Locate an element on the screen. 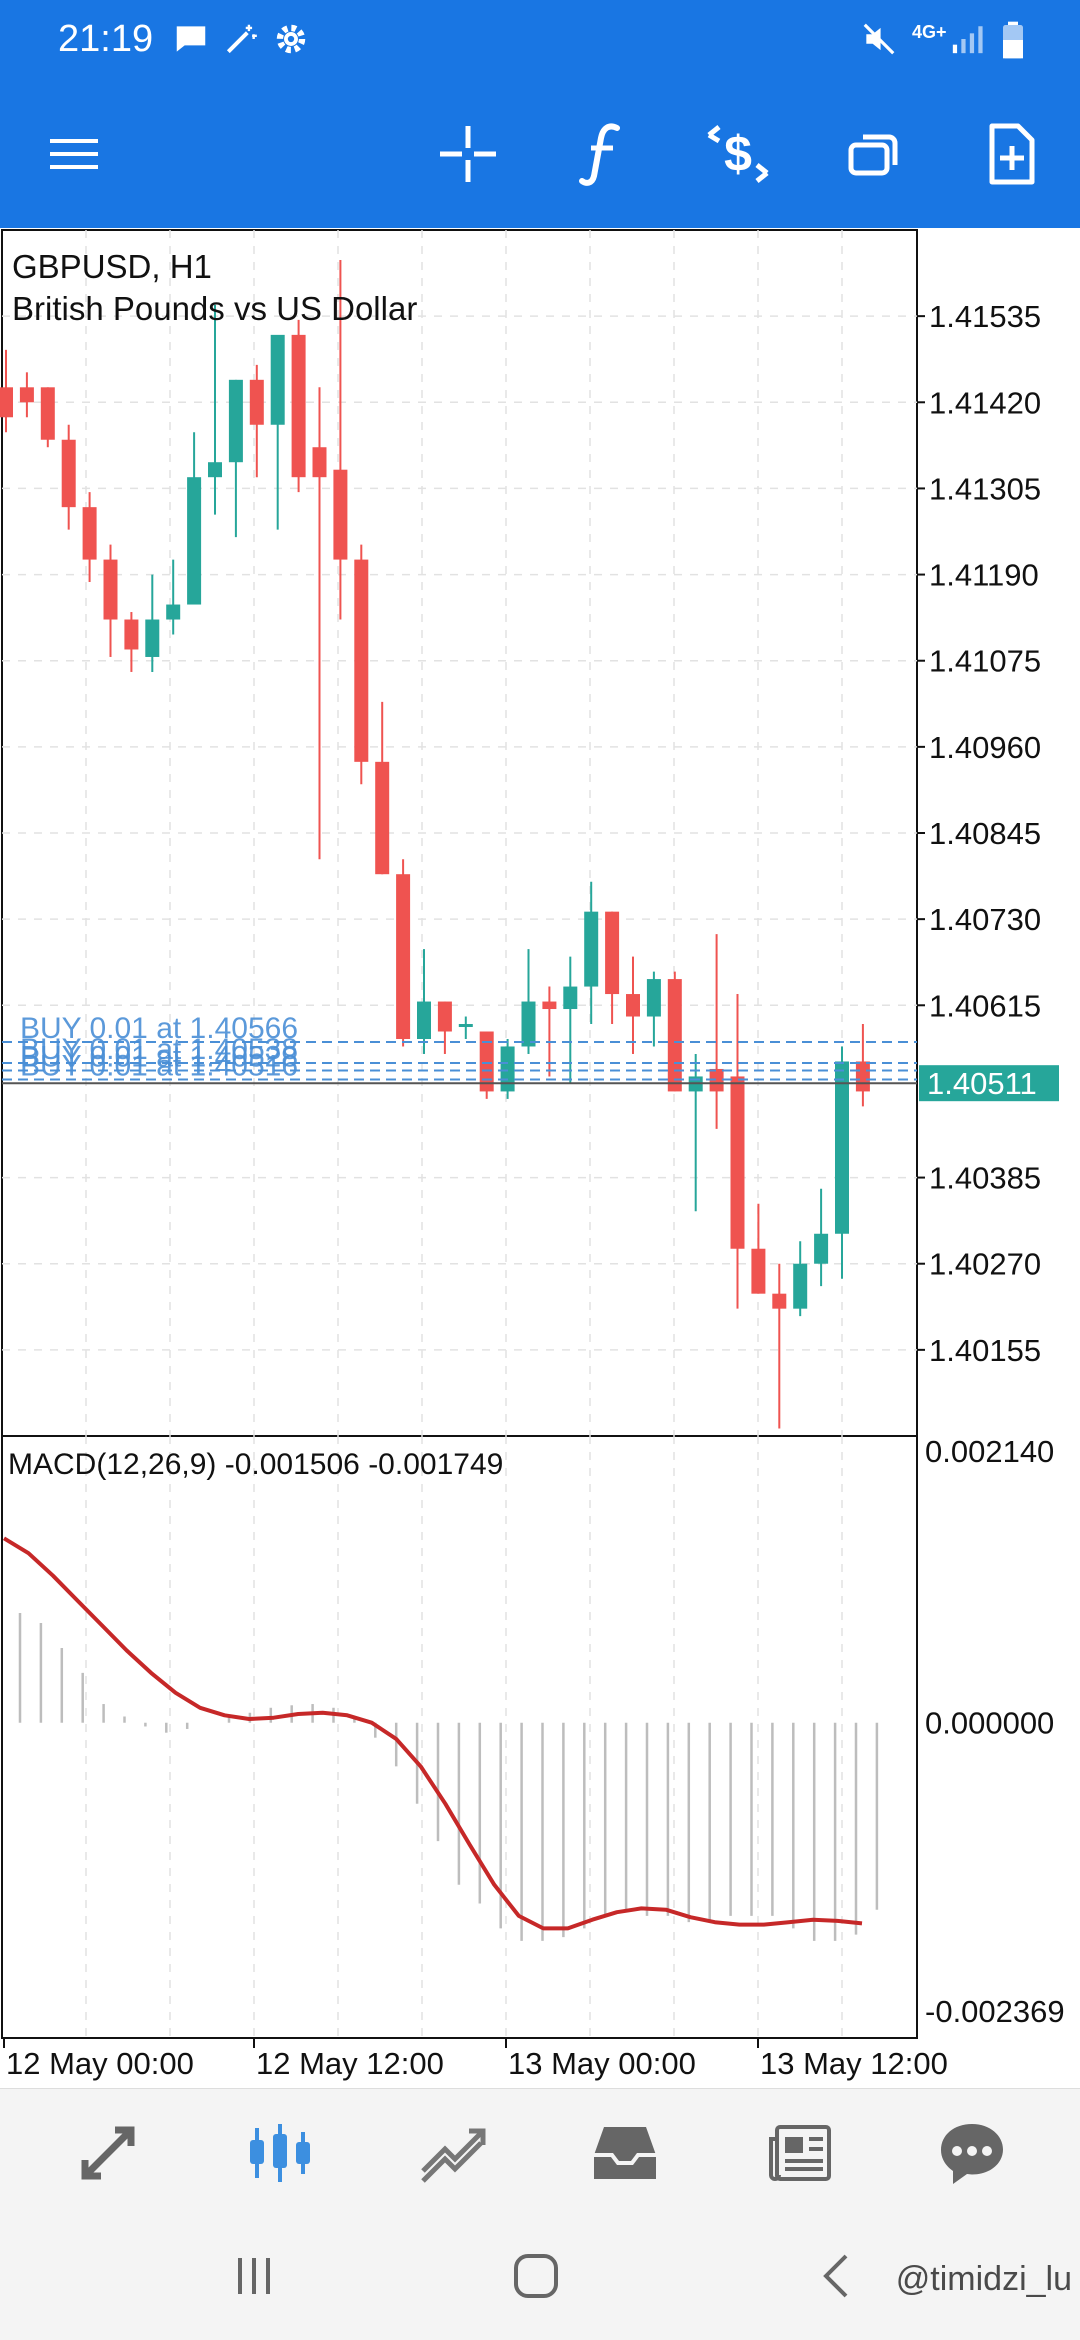 This screenshot has width=1080, height=2340. bottom-navigation is located at coordinates (540, 2152).